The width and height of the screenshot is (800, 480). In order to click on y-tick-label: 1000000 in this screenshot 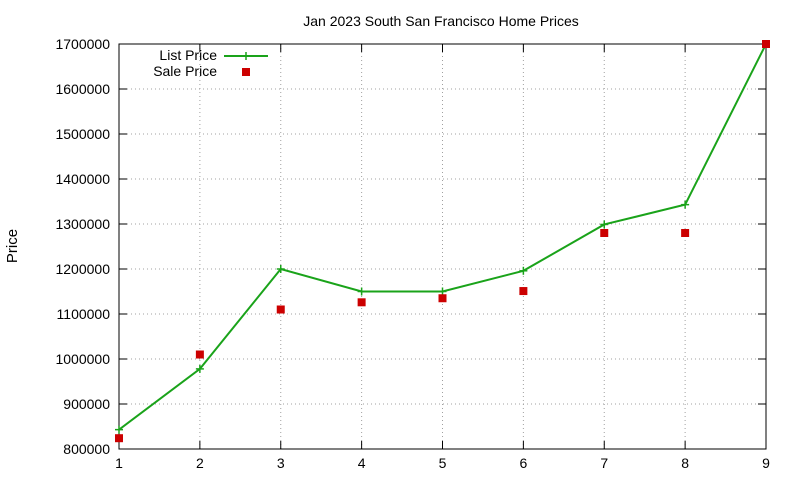, I will do `click(82, 359)`.